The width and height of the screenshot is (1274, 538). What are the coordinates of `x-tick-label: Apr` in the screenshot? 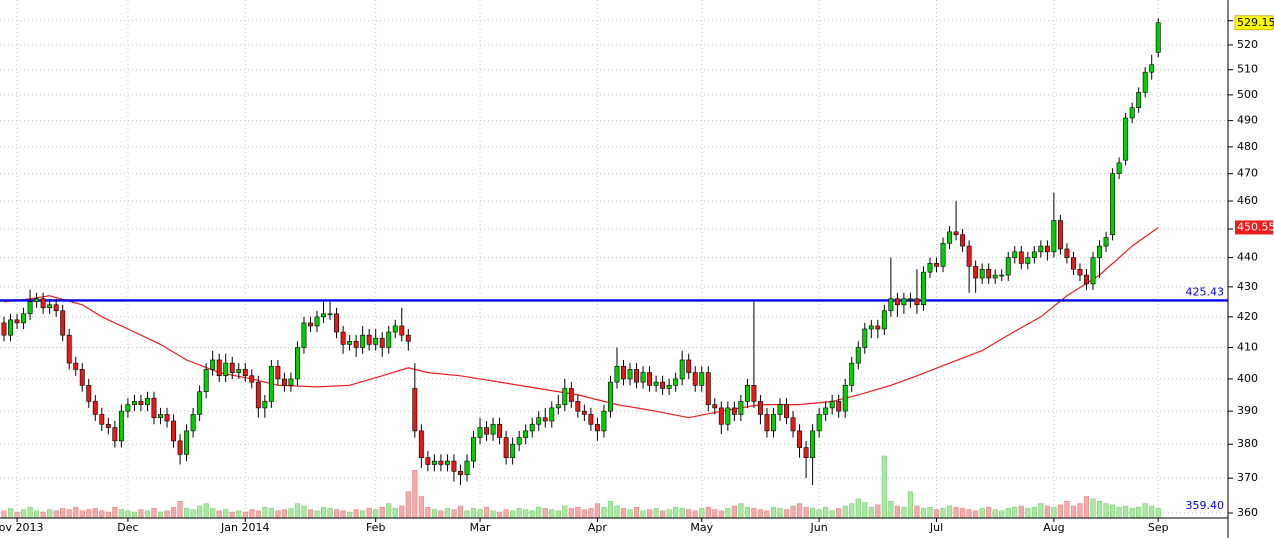 It's located at (598, 527).